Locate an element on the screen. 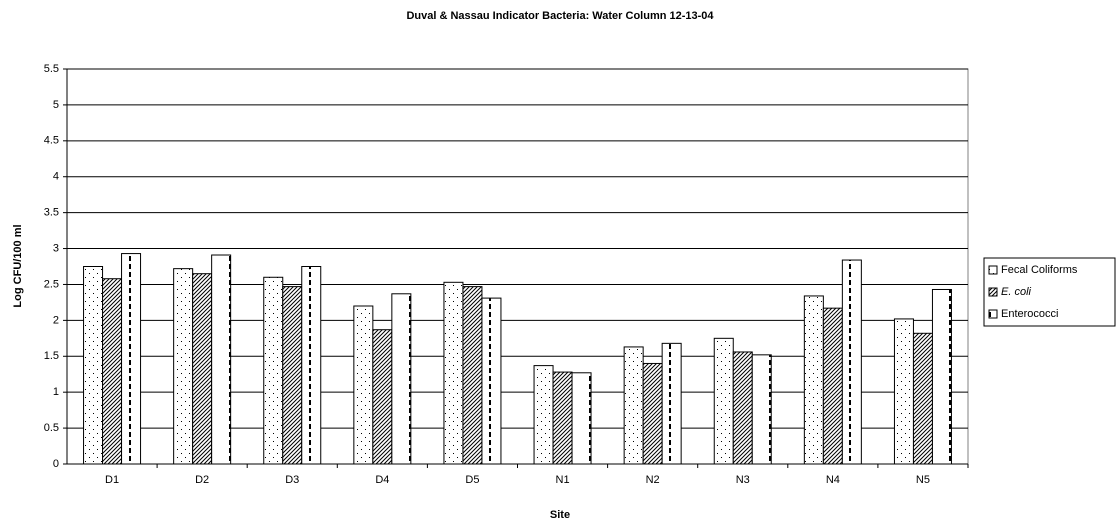  legend-box is located at coordinates (1049, 292).